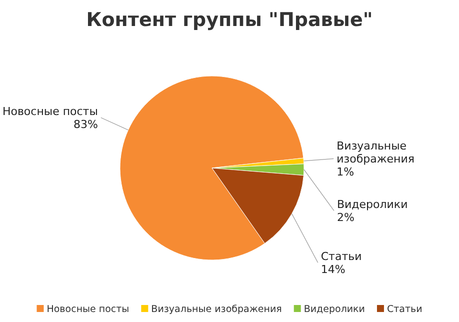 Image resolution: width=459 pixels, height=322 pixels. I want to click on slice-label: Визуальные изображения, so click(375, 153).